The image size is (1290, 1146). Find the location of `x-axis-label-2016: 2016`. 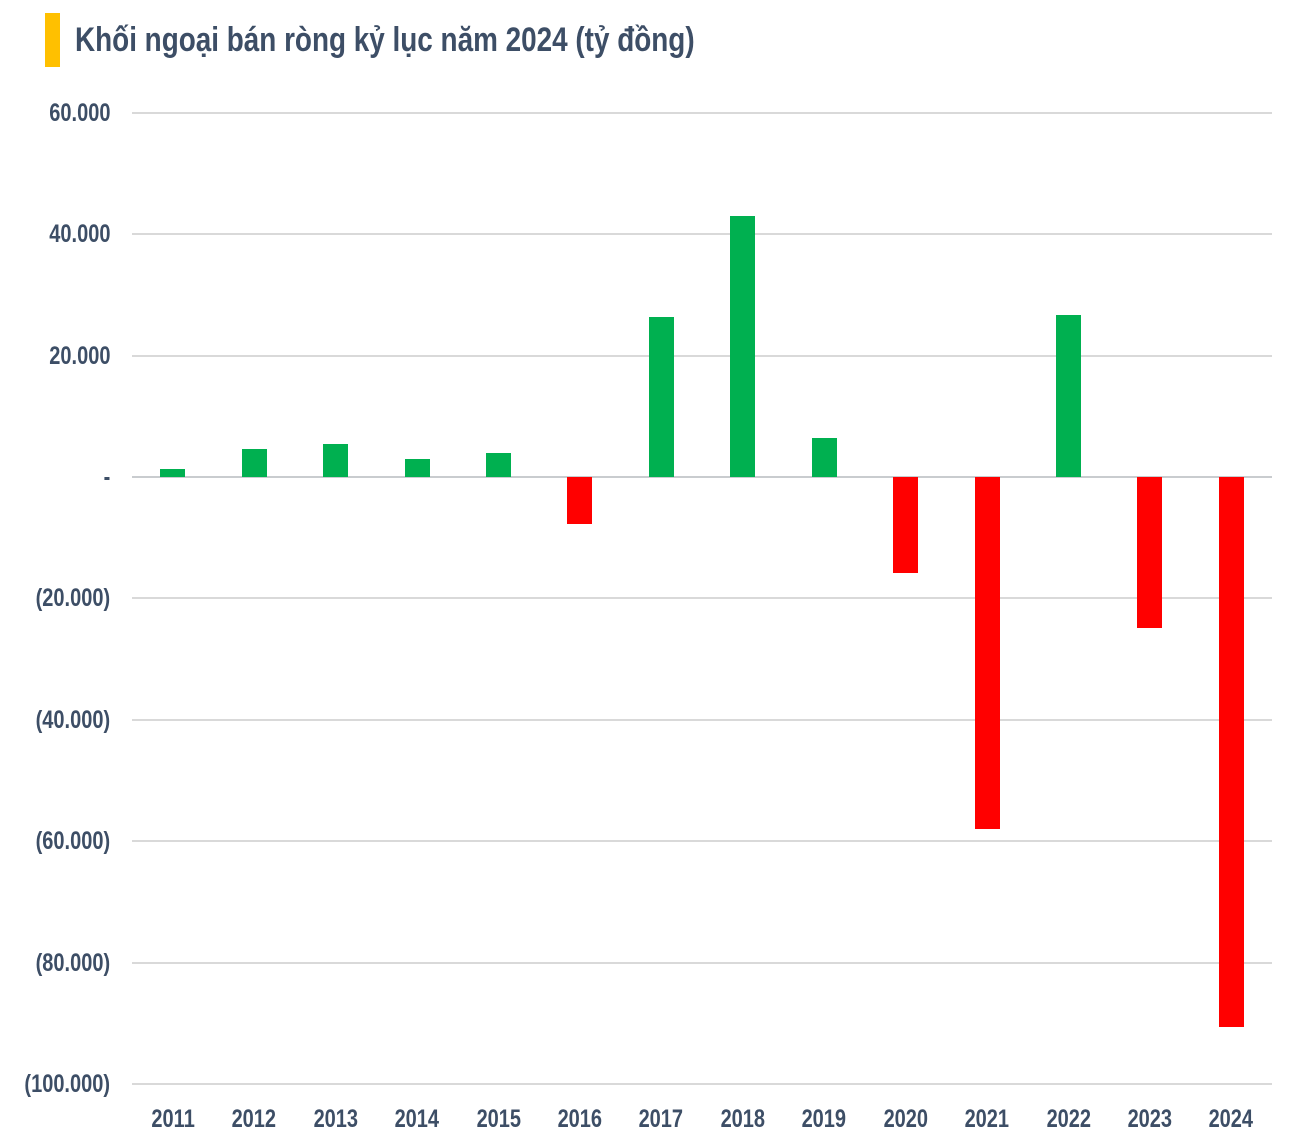

x-axis-label-2016: 2016 is located at coordinates (580, 1119).